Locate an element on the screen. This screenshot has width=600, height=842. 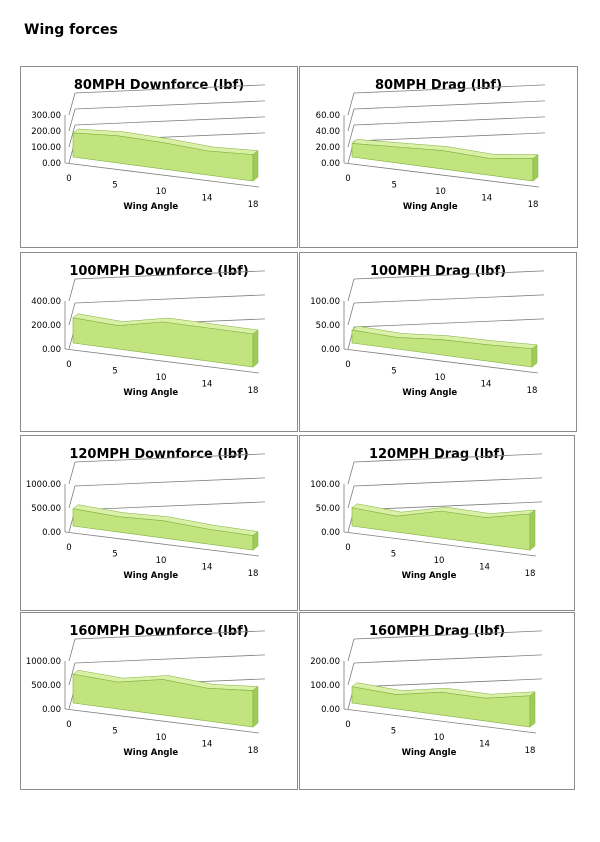
chart-title: 80MPH Drag (lbf) is located at coordinates (438, 85).